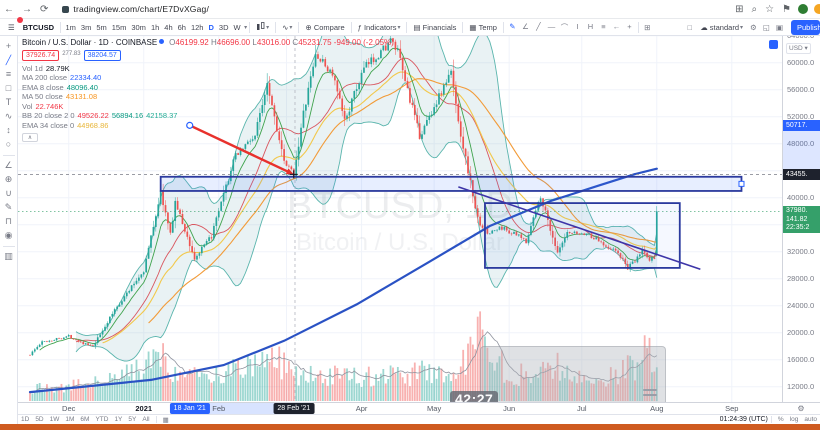 This screenshot has width=820, height=430. I want to click on trash-tool-icon: ▥, so click(8, 256).